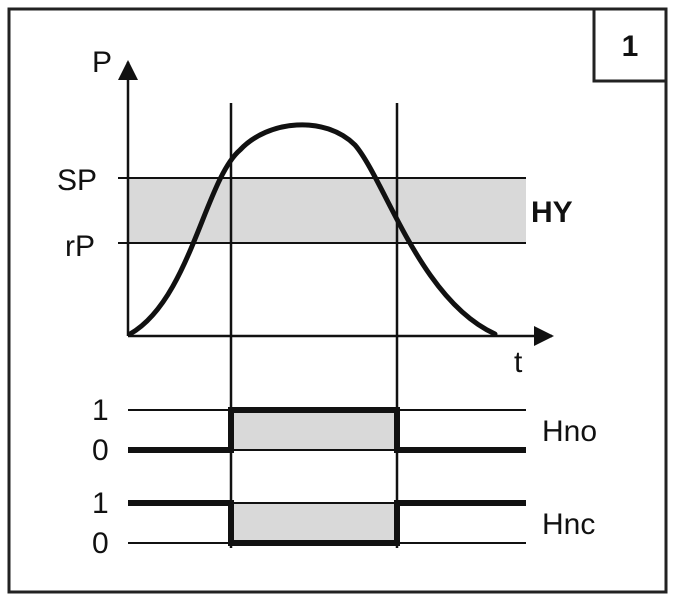 Image resolution: width=676 pixels, height=606 pixels. What do you see at coordinates (80, 246) in the screenshot?
I see `rp-label: rP` at bounding box center [80, 246].